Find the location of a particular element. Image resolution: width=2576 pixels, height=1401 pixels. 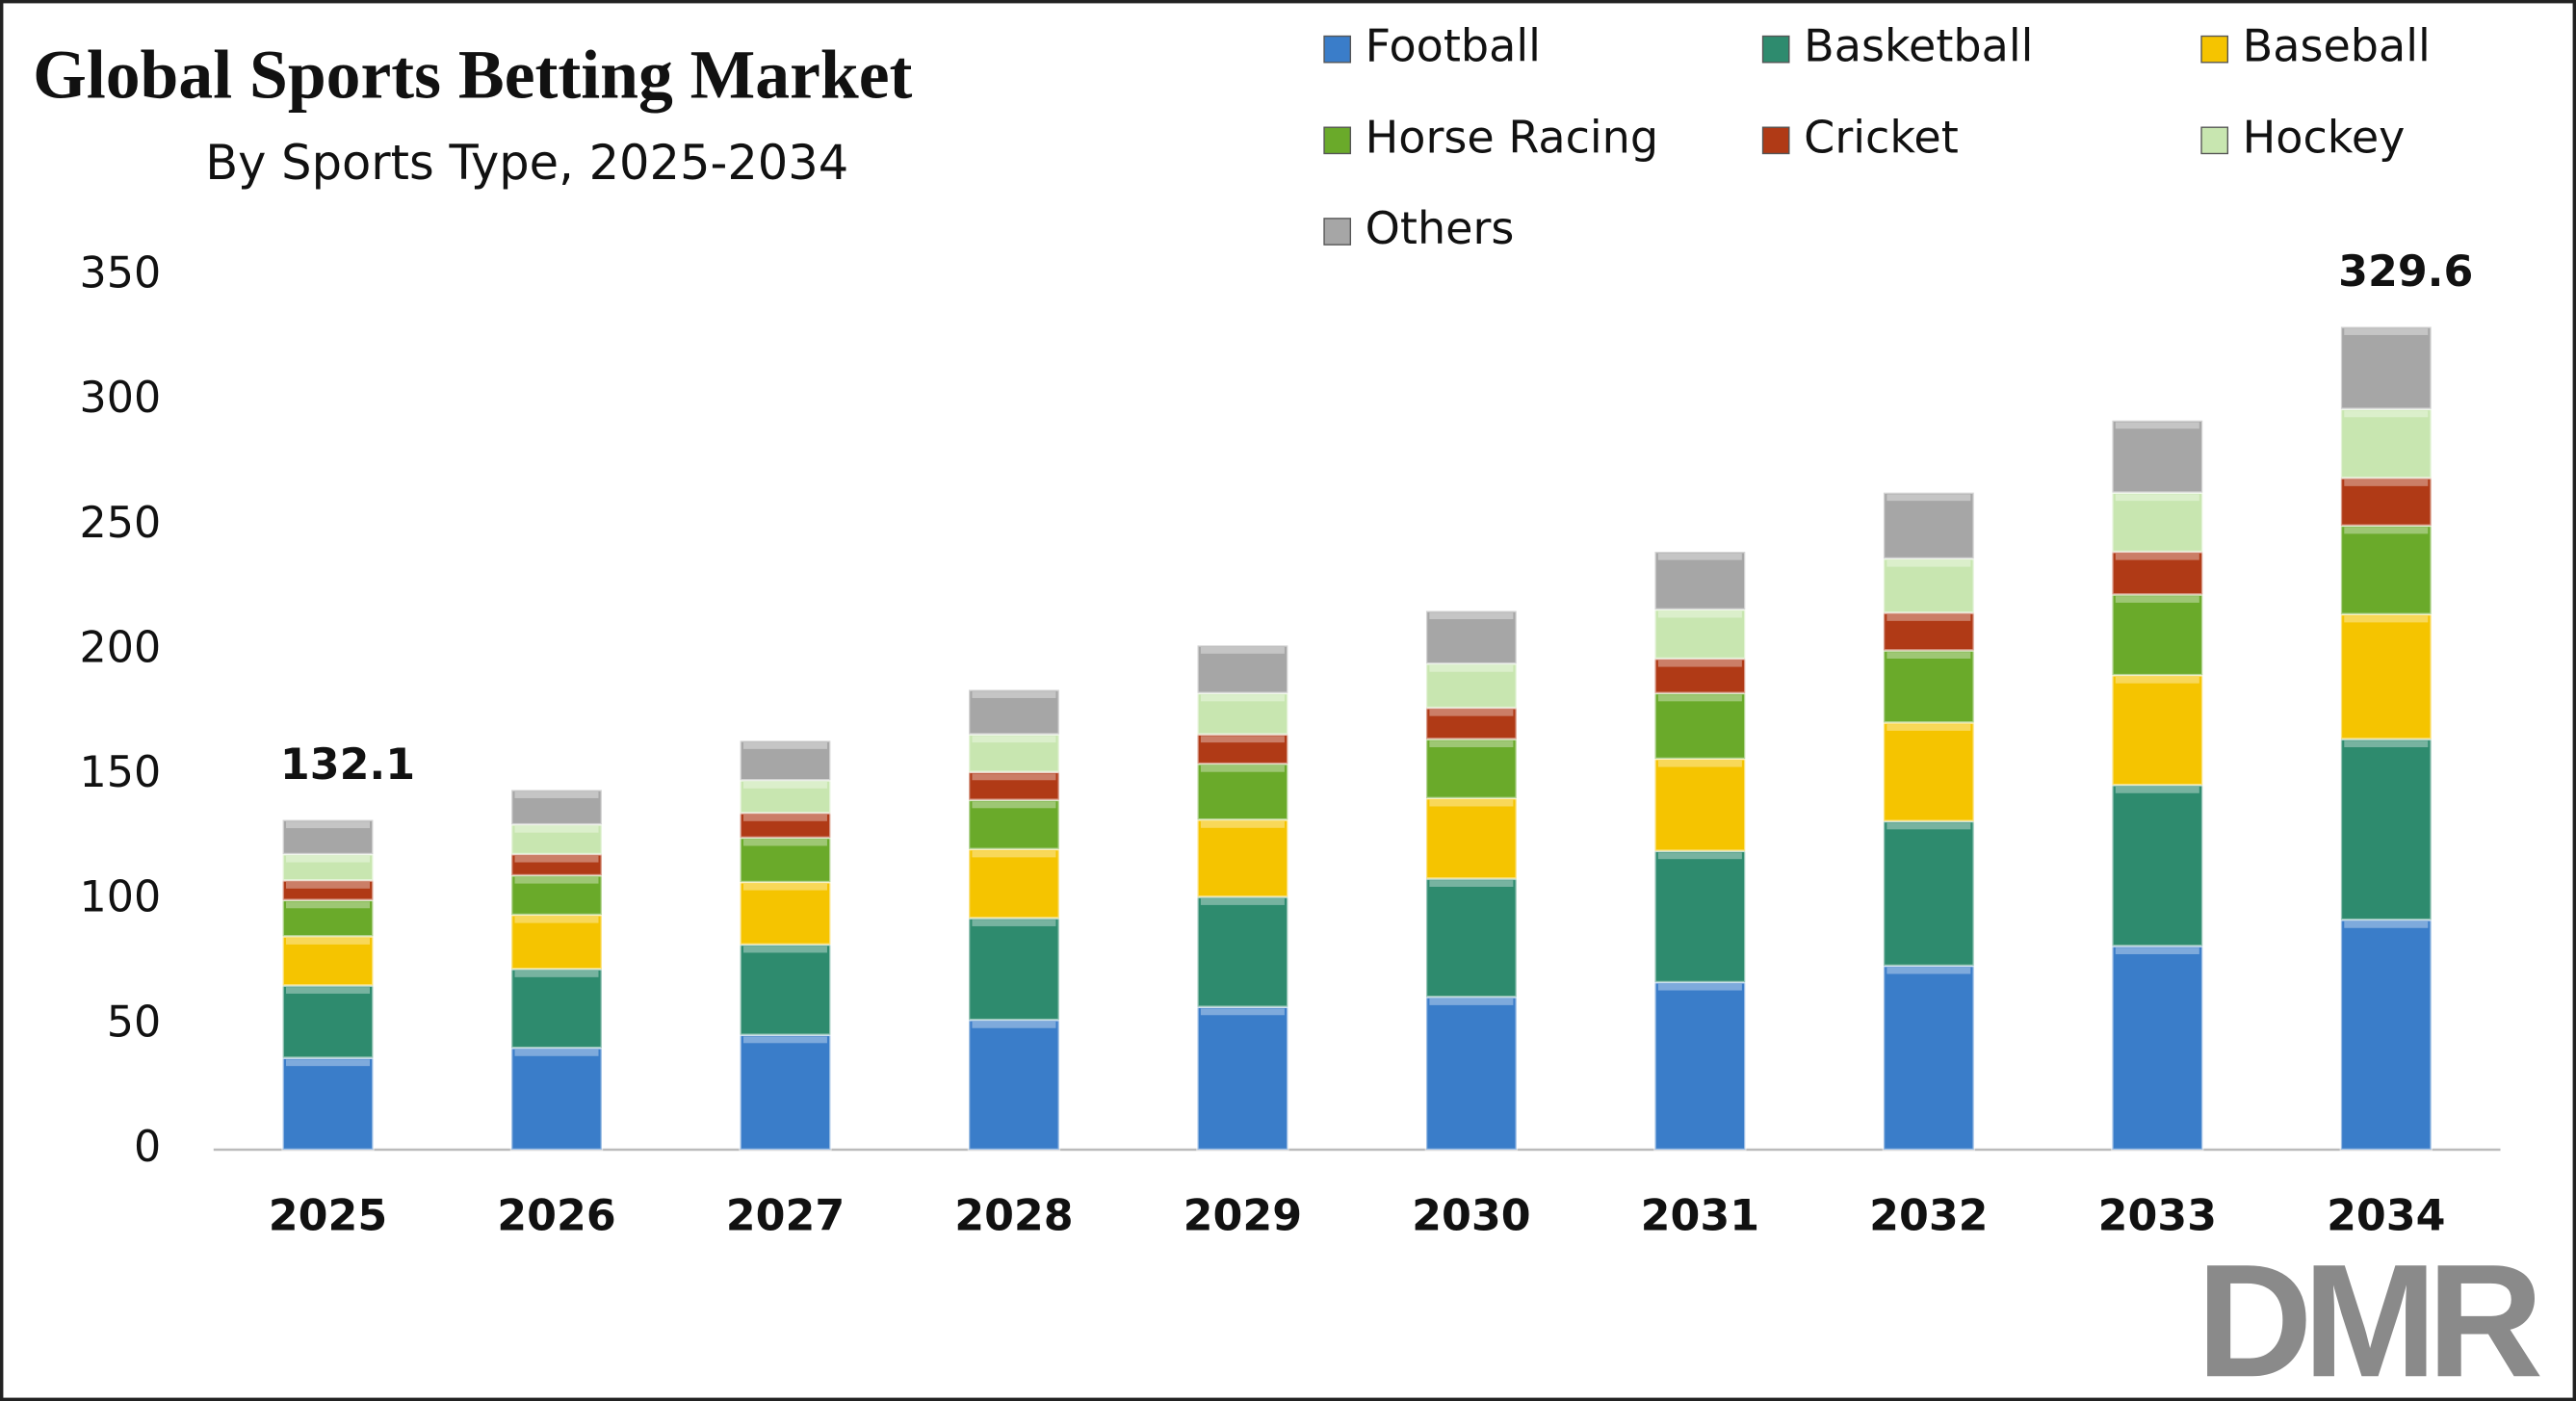

x-tick-label: 2034 is located at coordinates (2386, 1216).